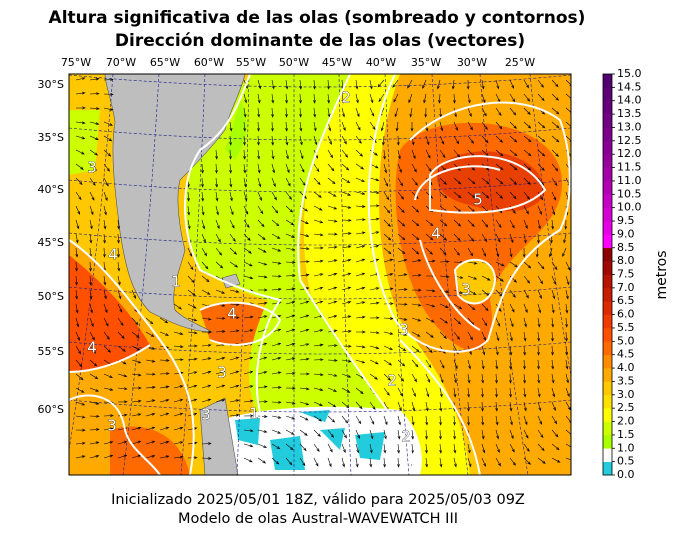  Describe the element at coordinates (626, 394) in the screenshot. I see `colorbar-tick-label: 3.0` at that location.